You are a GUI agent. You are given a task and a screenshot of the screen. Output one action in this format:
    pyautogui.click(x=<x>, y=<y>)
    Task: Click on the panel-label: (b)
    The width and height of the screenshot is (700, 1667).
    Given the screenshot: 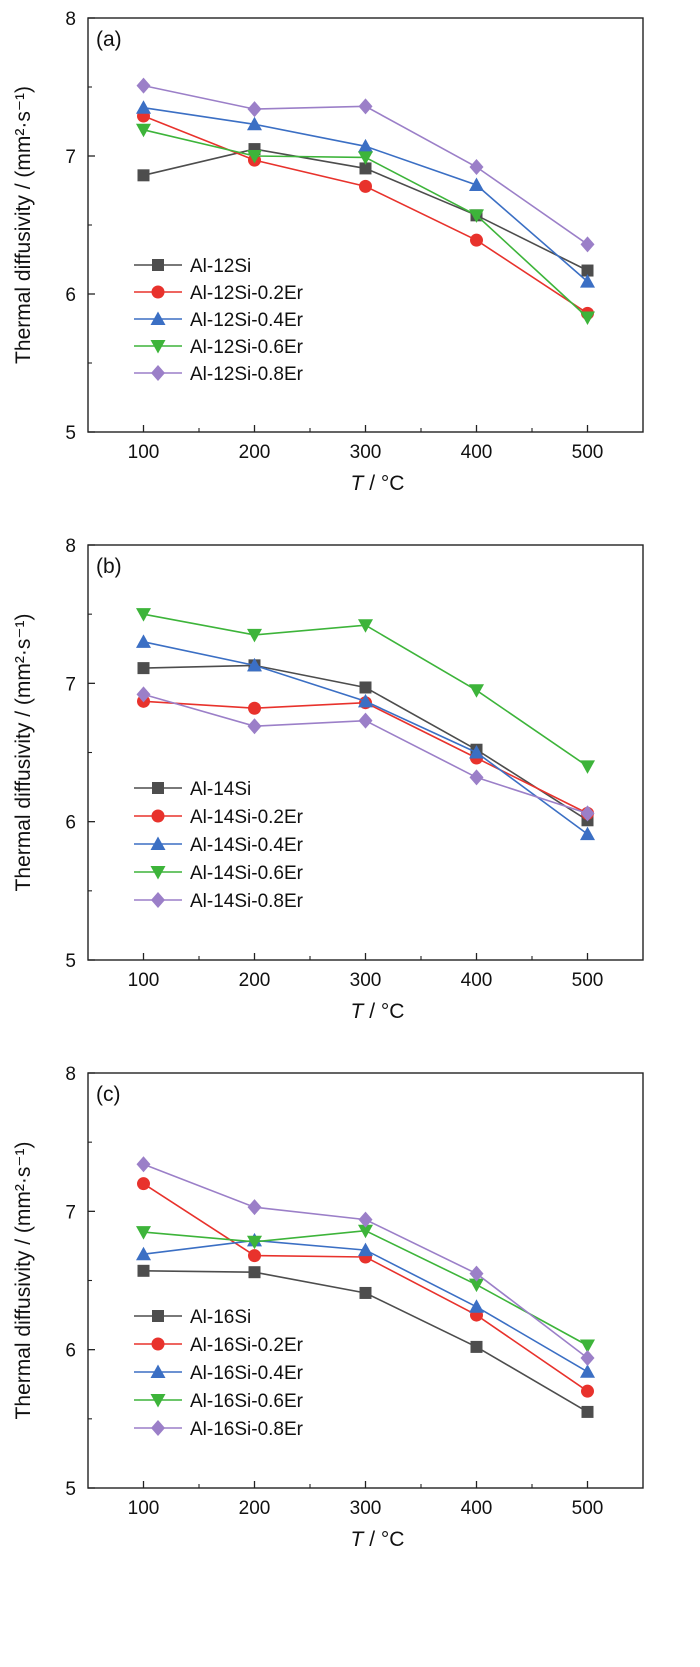 What is the action you would take?
    pyautogui.click(x=109, y=566)
    